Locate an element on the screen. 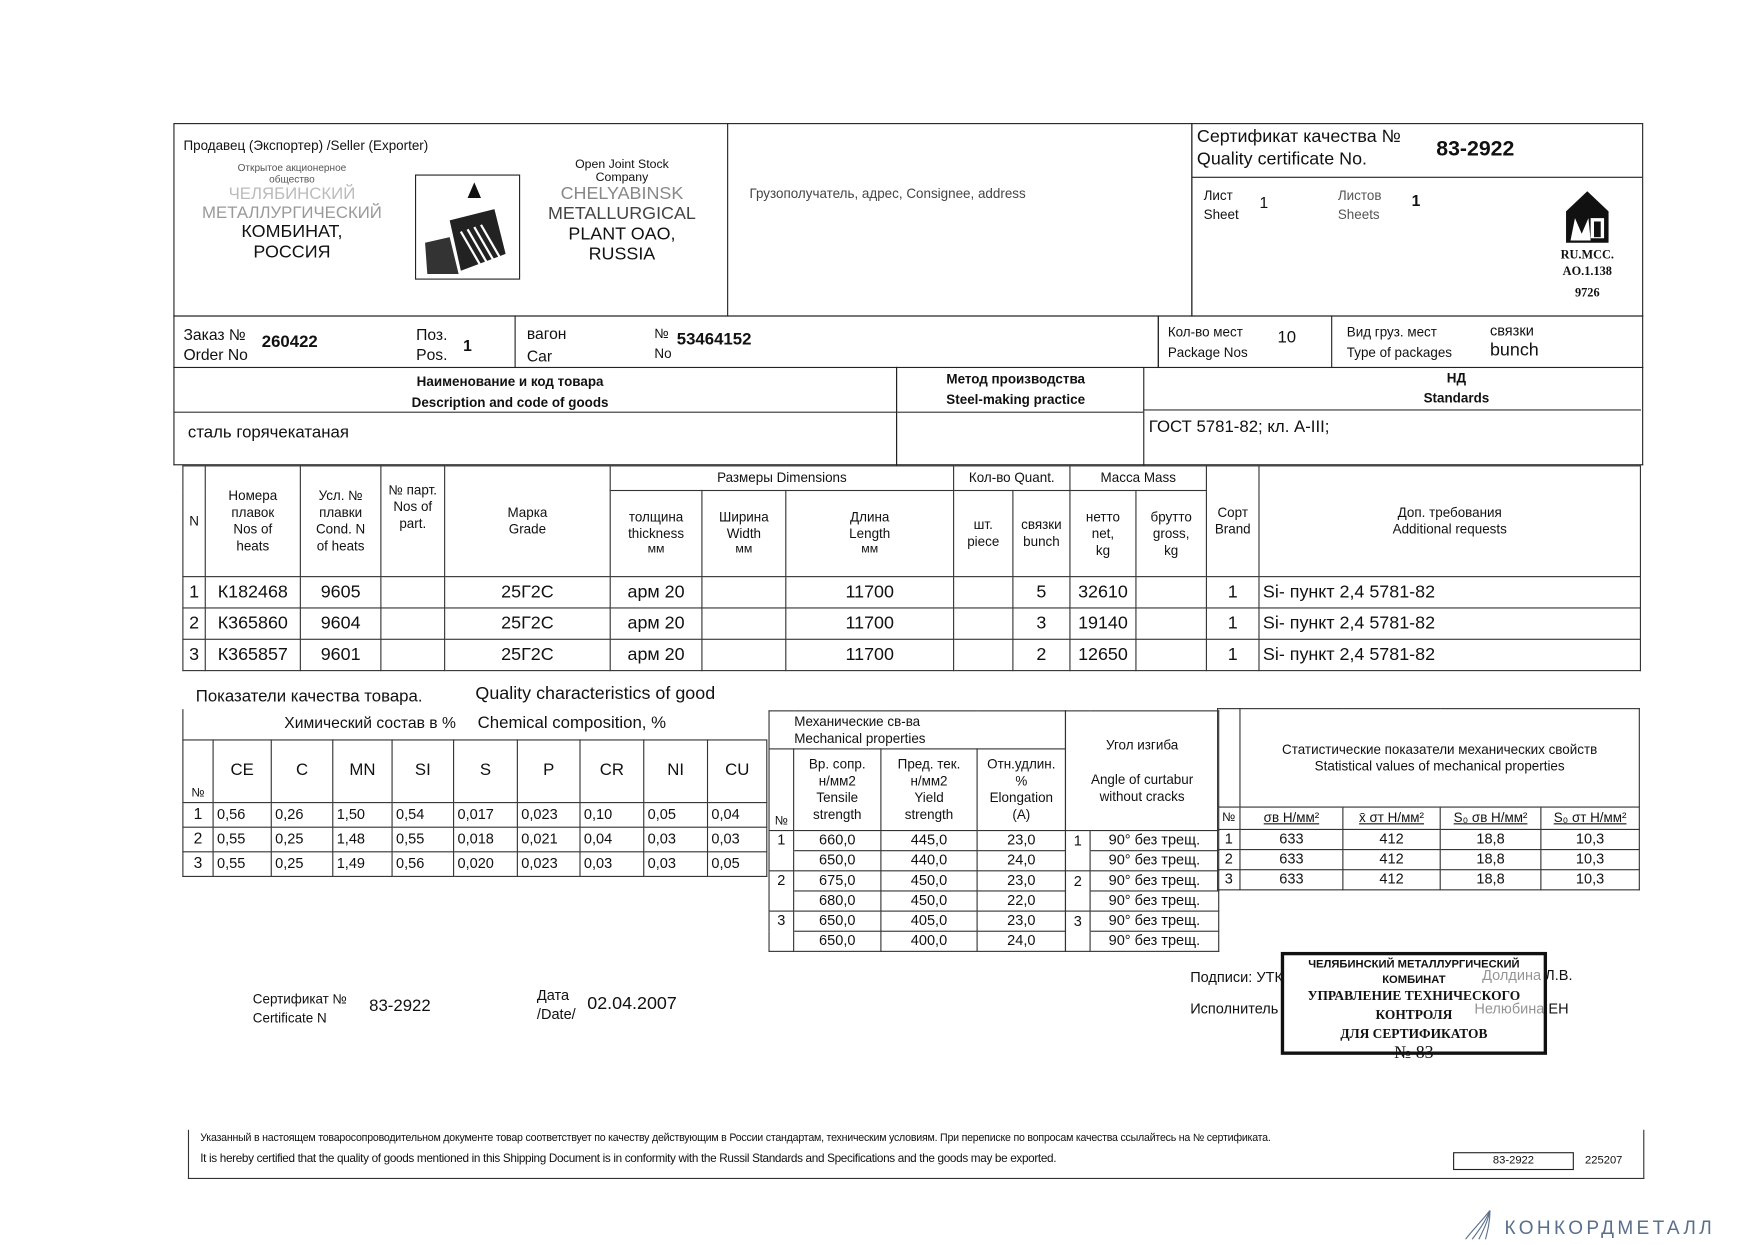 The image size is (1754, 1245). sheets-label-ru: Листов is located at coordinates (1359, 195).